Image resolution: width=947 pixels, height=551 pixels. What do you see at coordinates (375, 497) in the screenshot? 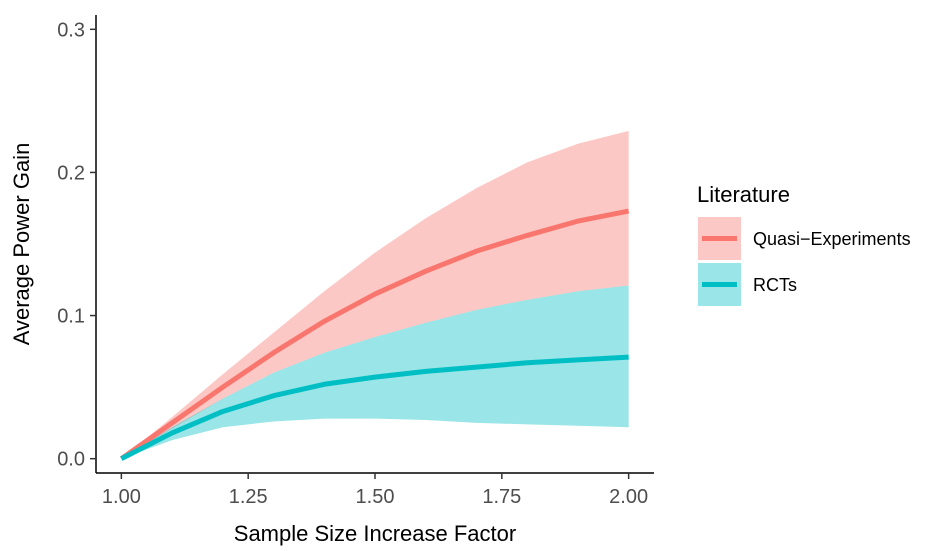
I see `x-tick-label: 1.50` at bounding box center [375, 497].